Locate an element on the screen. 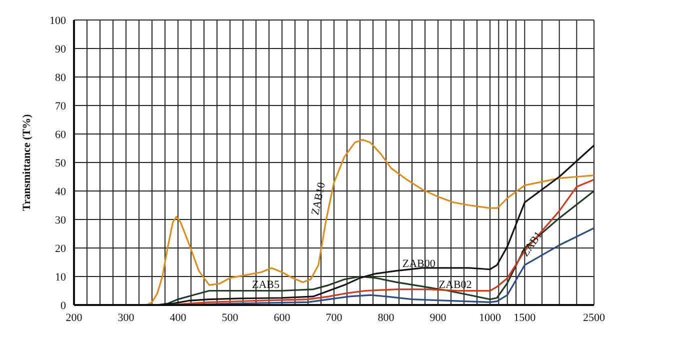 The height and width of the screenshot is (340, 676). y-tick-label: 30 is located at coordinates (60, 220).